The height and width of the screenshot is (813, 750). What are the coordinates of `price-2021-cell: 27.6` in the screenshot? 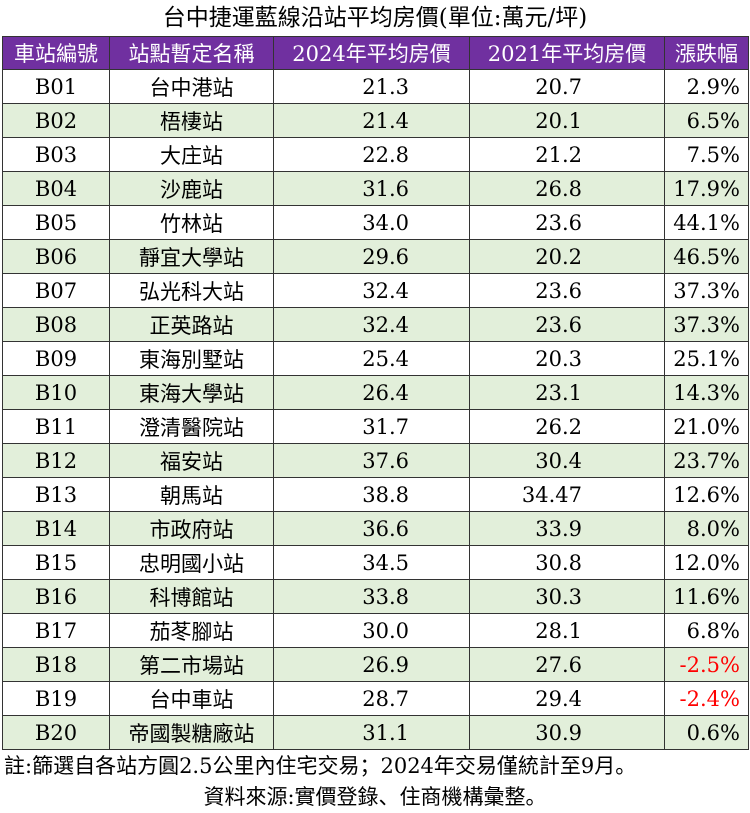 It's located at (567, 664).